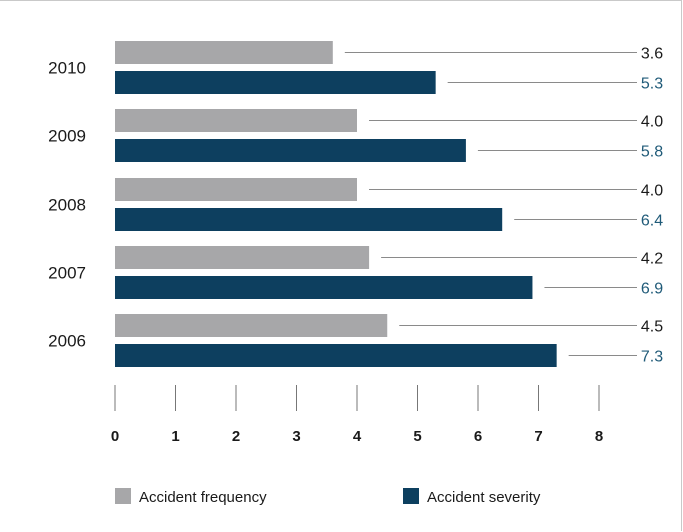 The image size is (683, 532). What do you see at coordinates (236, 436) in the screenshot?
I see `x-tick-label-2: 2` at bounding box center [236, 436].